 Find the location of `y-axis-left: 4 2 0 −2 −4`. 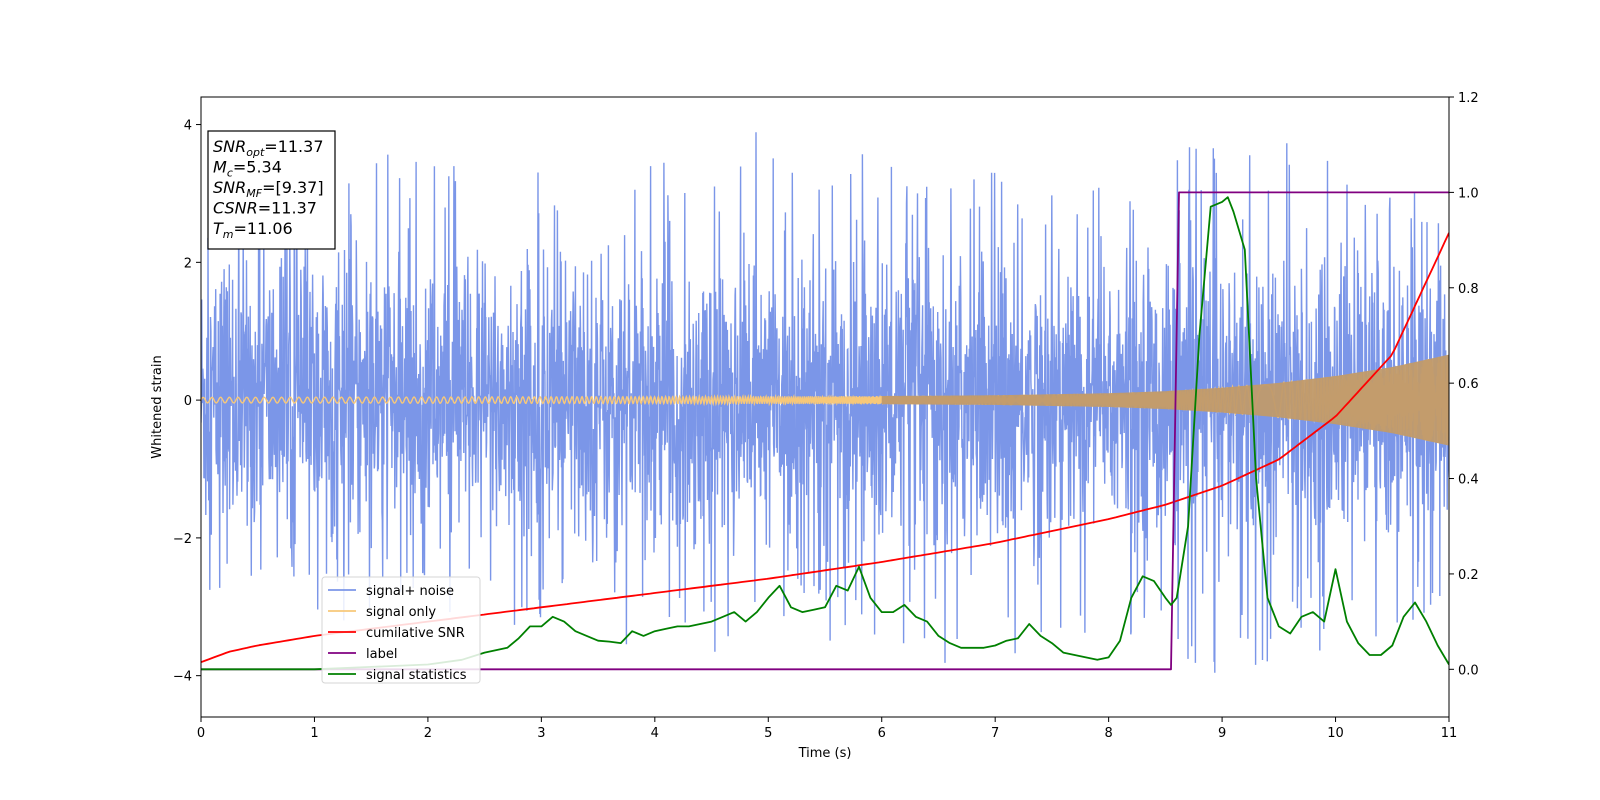

y-axis-left: 4 2 0 −2 −4 is located at coordinates (187, 402).